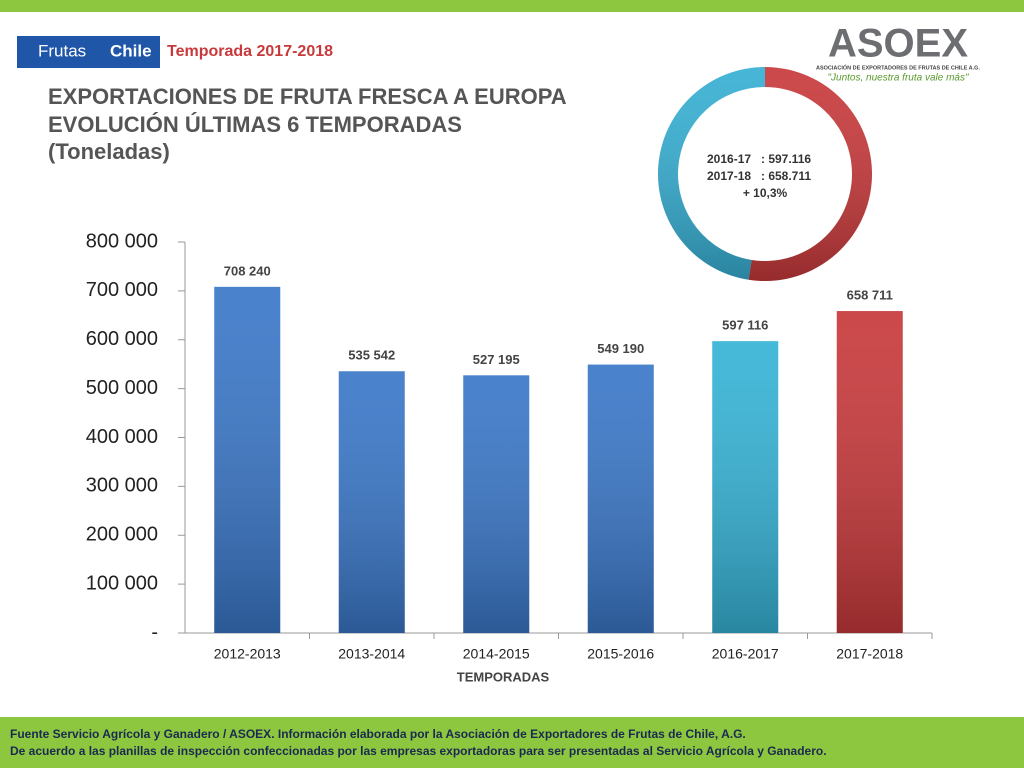 The height and width of the screenshot is (768, 1024). Describe the element at coordinates (122, 388) in the screenshot. I see `y-tick-label: 500 000` at that location.